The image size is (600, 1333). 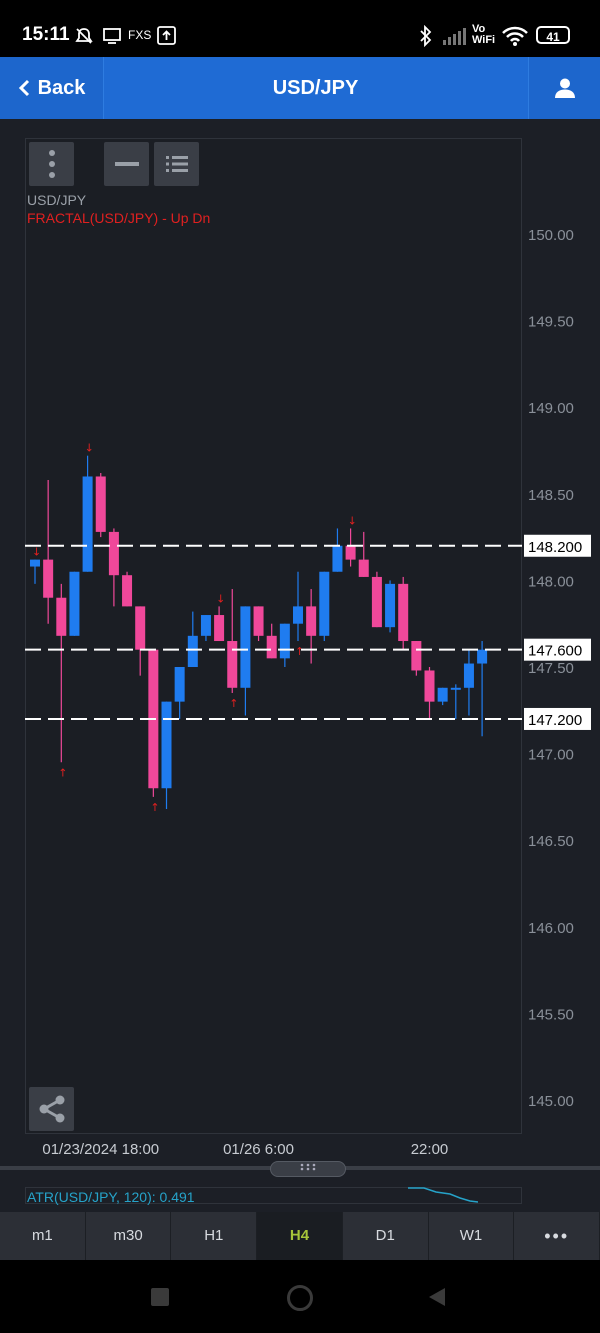 I want to click on atr-panel, so click(x=273, y=1195).